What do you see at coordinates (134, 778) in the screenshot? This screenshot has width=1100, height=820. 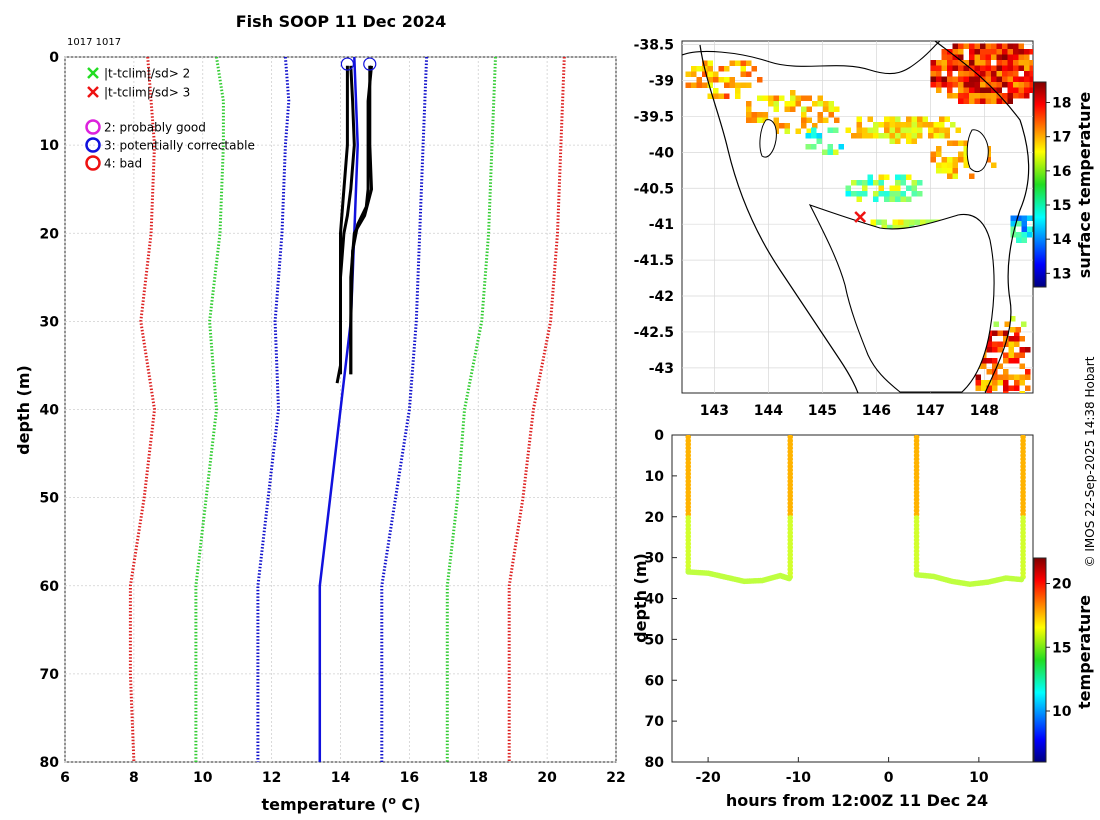 I see `profile-x-tick-label: 8` at bounding box center [134, 778].